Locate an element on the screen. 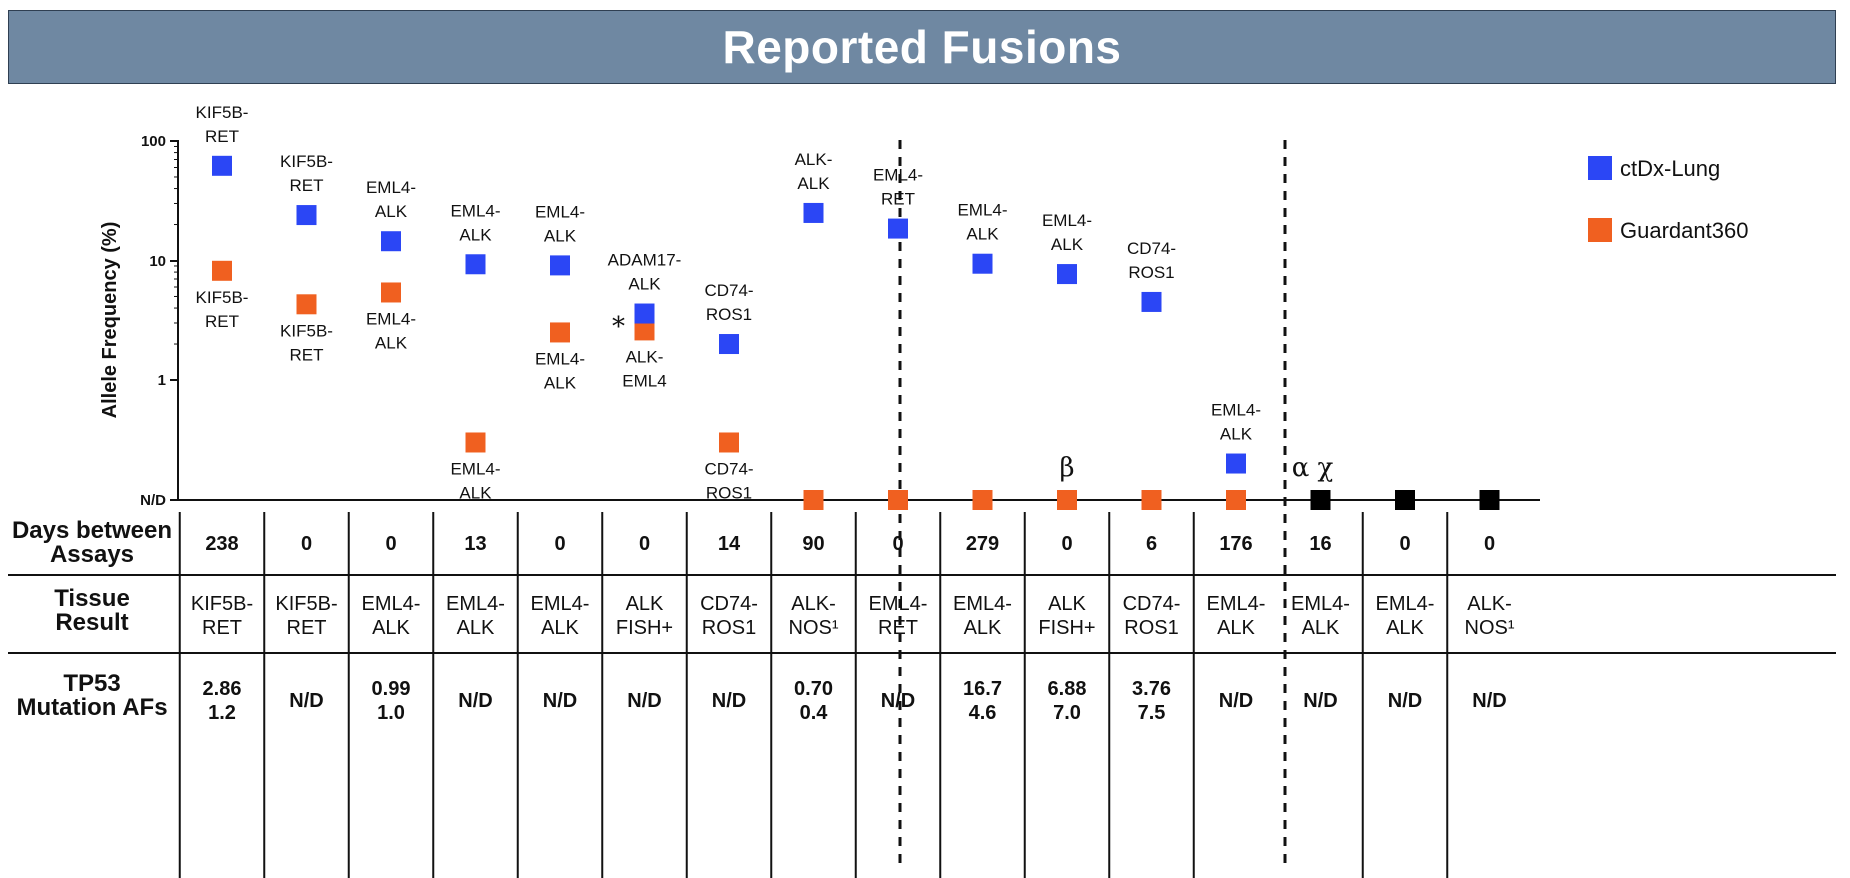  asterisk-annotation: * is located at coordinates (618, 327).